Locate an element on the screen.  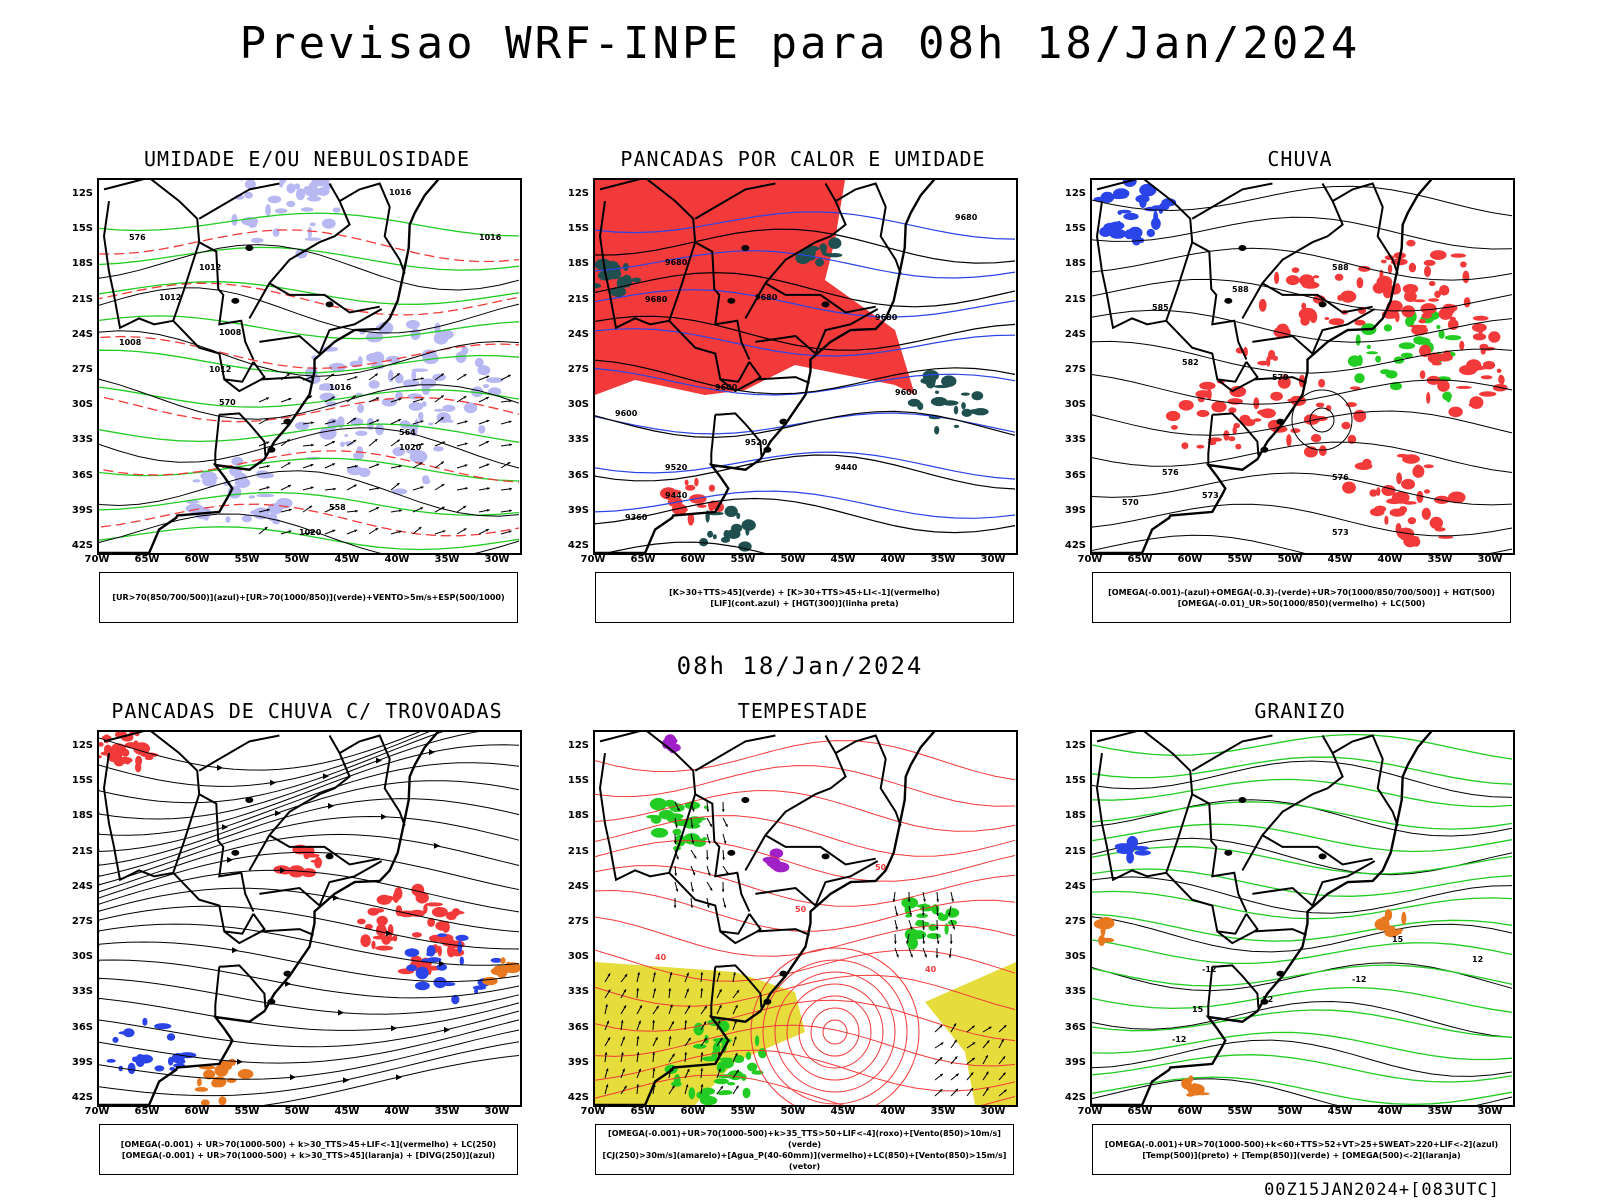
contour-label: 12 is located at coordinates (1267, 999).